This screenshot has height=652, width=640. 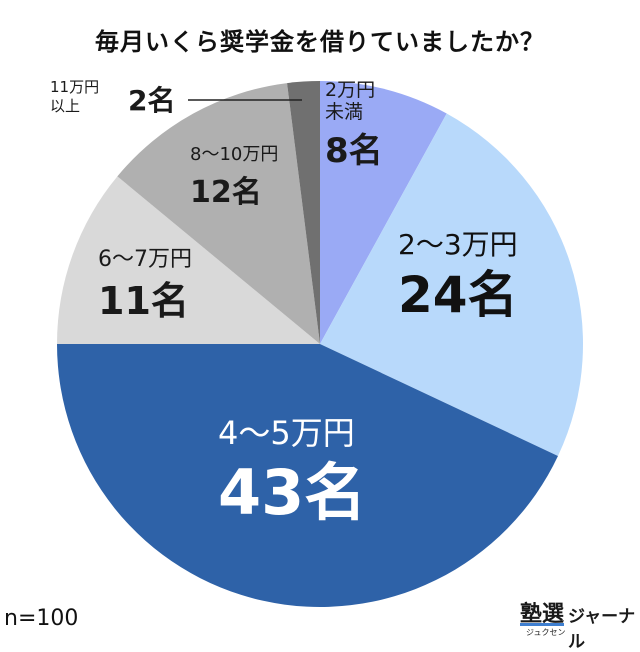 What do you see at coordinates (546, 632) in the screenshot?
I see `brand-logo-reading: ジュクセン` at bounding box center [546, 632].